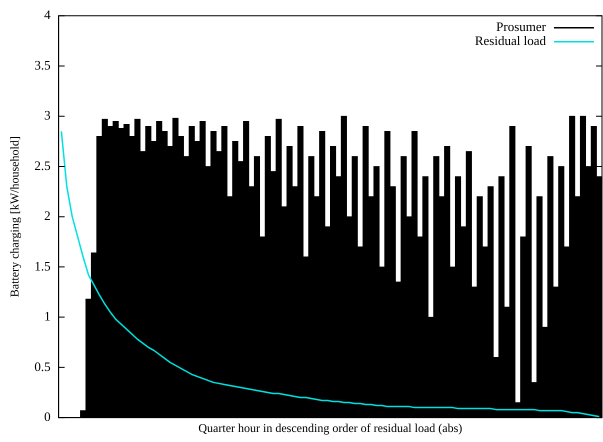 This screenshot has height=442, width=603. I want to click on y-tick-label: 0, so click(47, 416).